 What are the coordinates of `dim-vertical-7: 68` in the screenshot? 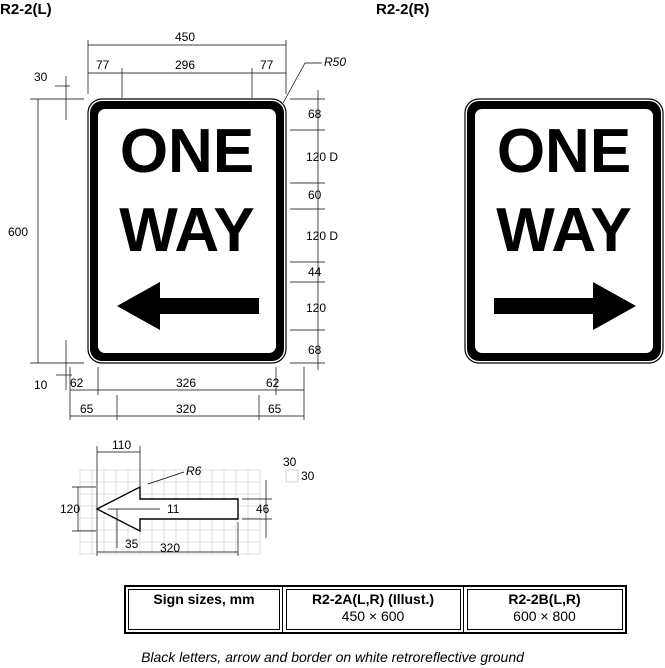 It's located at (315, 350).